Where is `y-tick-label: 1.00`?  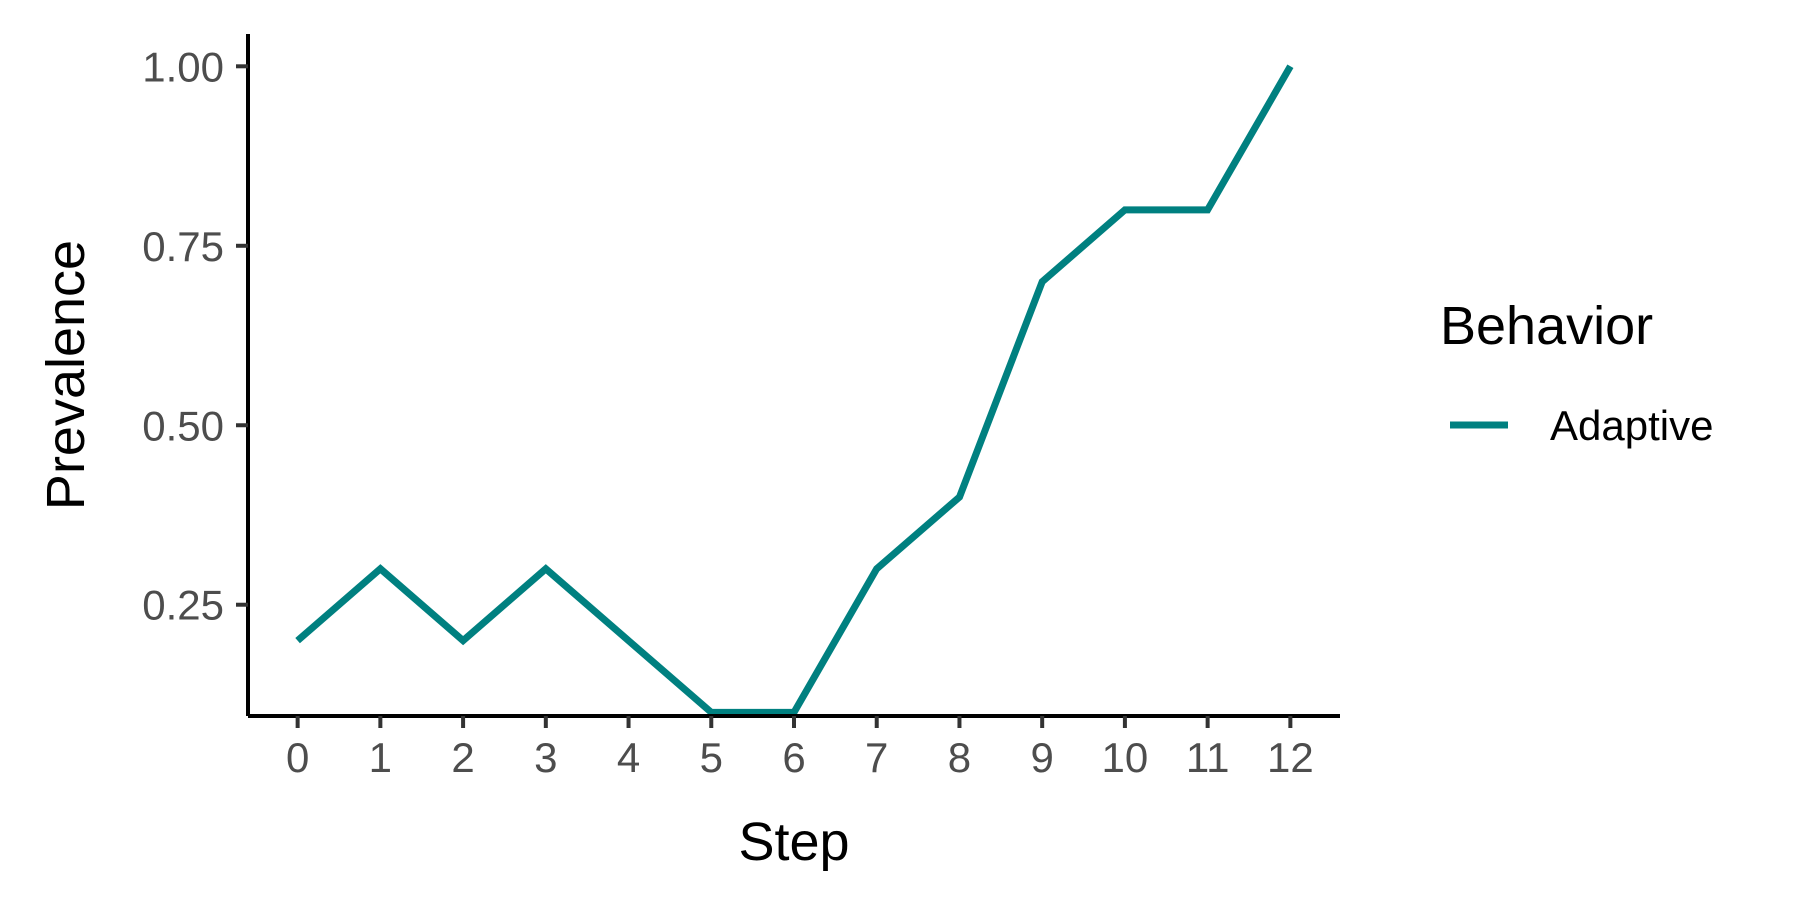 y-tick-label: 1.00 is located at coordinates (183, 66).